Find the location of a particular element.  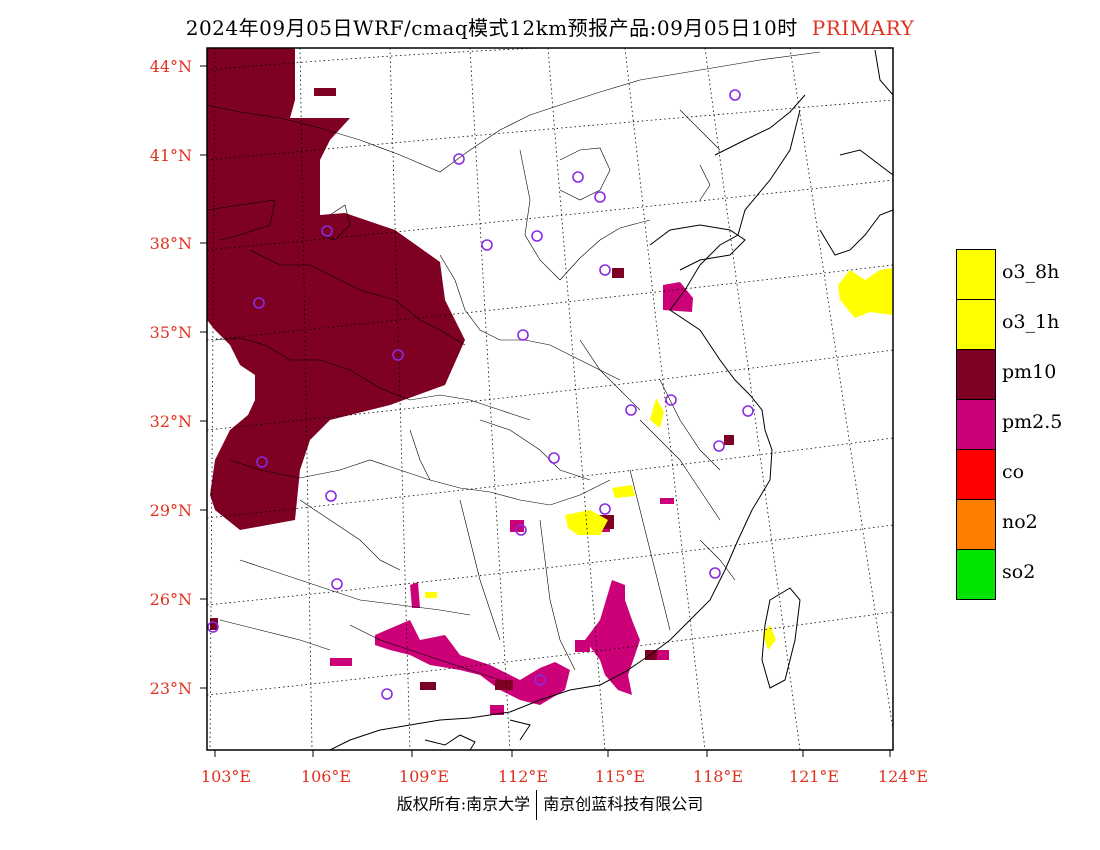

lat-label-26: 26°N is located at coordinates (171, 599).